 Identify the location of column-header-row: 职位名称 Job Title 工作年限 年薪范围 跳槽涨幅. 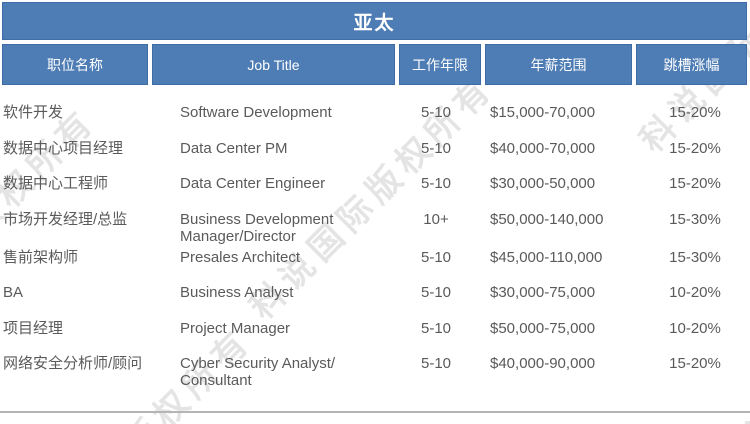
(374, 64).